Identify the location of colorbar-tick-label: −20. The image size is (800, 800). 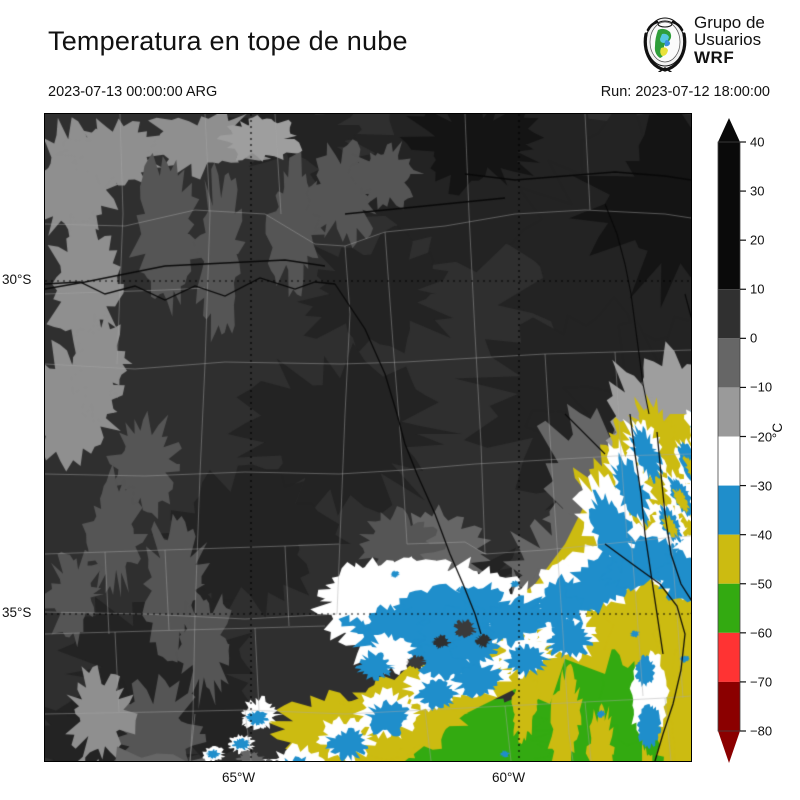
(761, 436).